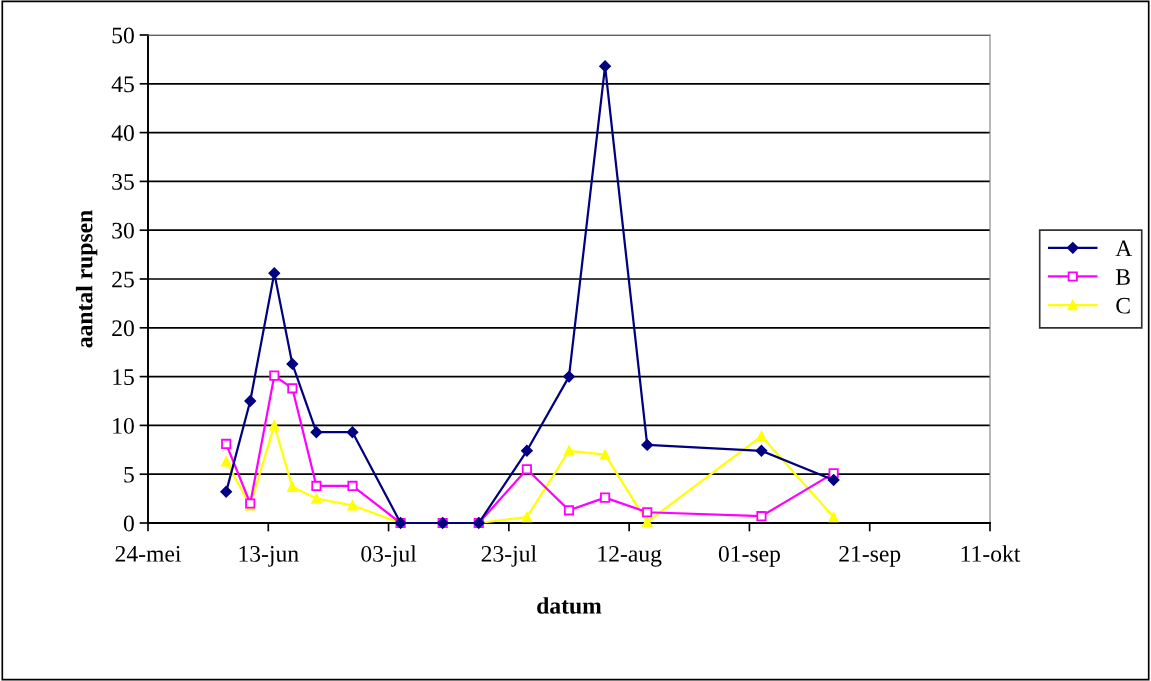  I want to click on x-tick-label: 01-sep, so click(749, 556).